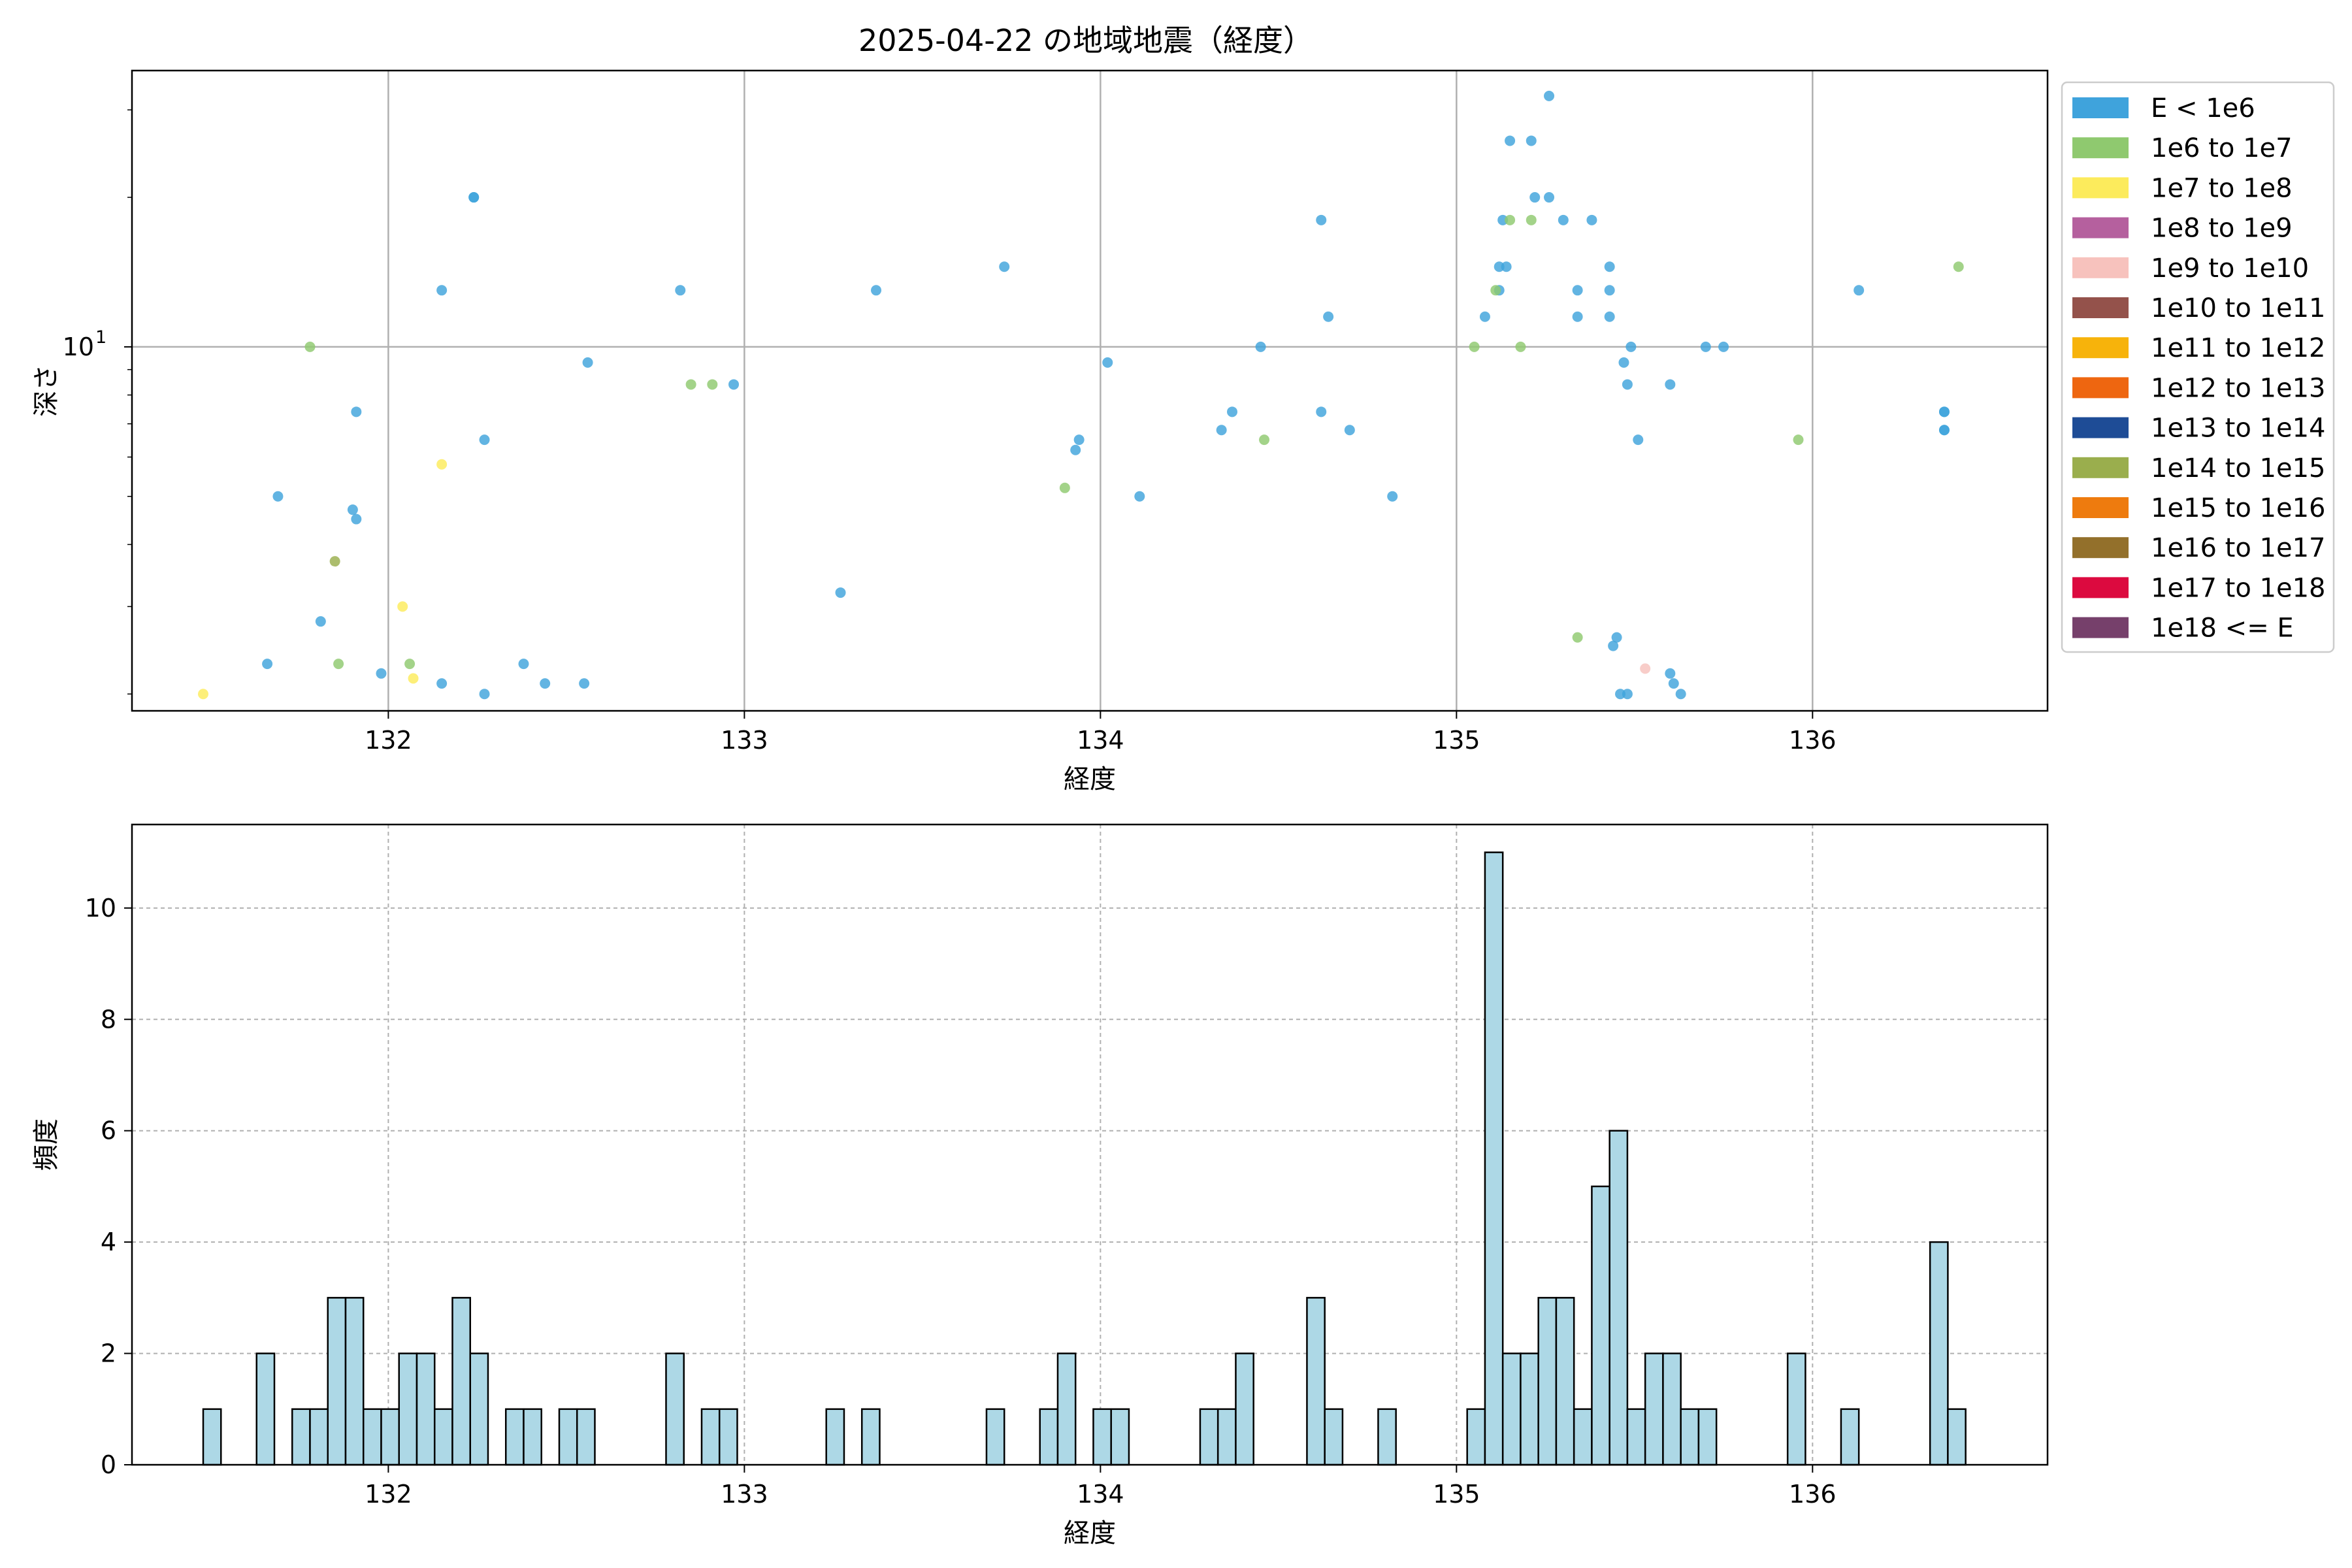 The image size is (2352, 1568). I want to click on histogram-x-axis-label: 経度, so click(1090, 1533).